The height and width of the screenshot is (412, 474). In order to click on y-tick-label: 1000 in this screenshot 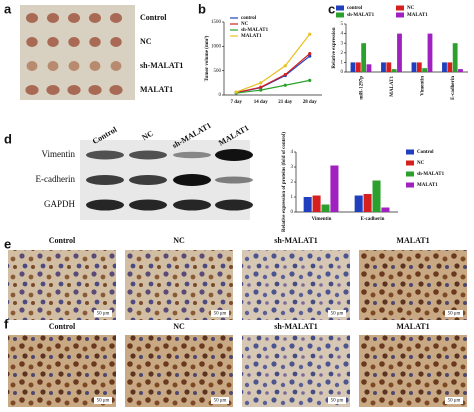, I will do `click(216, 46)`.